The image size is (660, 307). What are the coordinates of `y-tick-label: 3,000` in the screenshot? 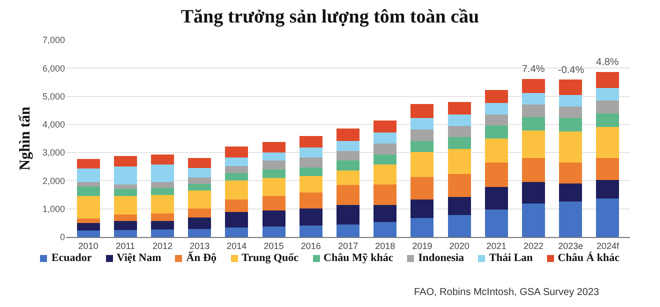 It's located at (53, 153).